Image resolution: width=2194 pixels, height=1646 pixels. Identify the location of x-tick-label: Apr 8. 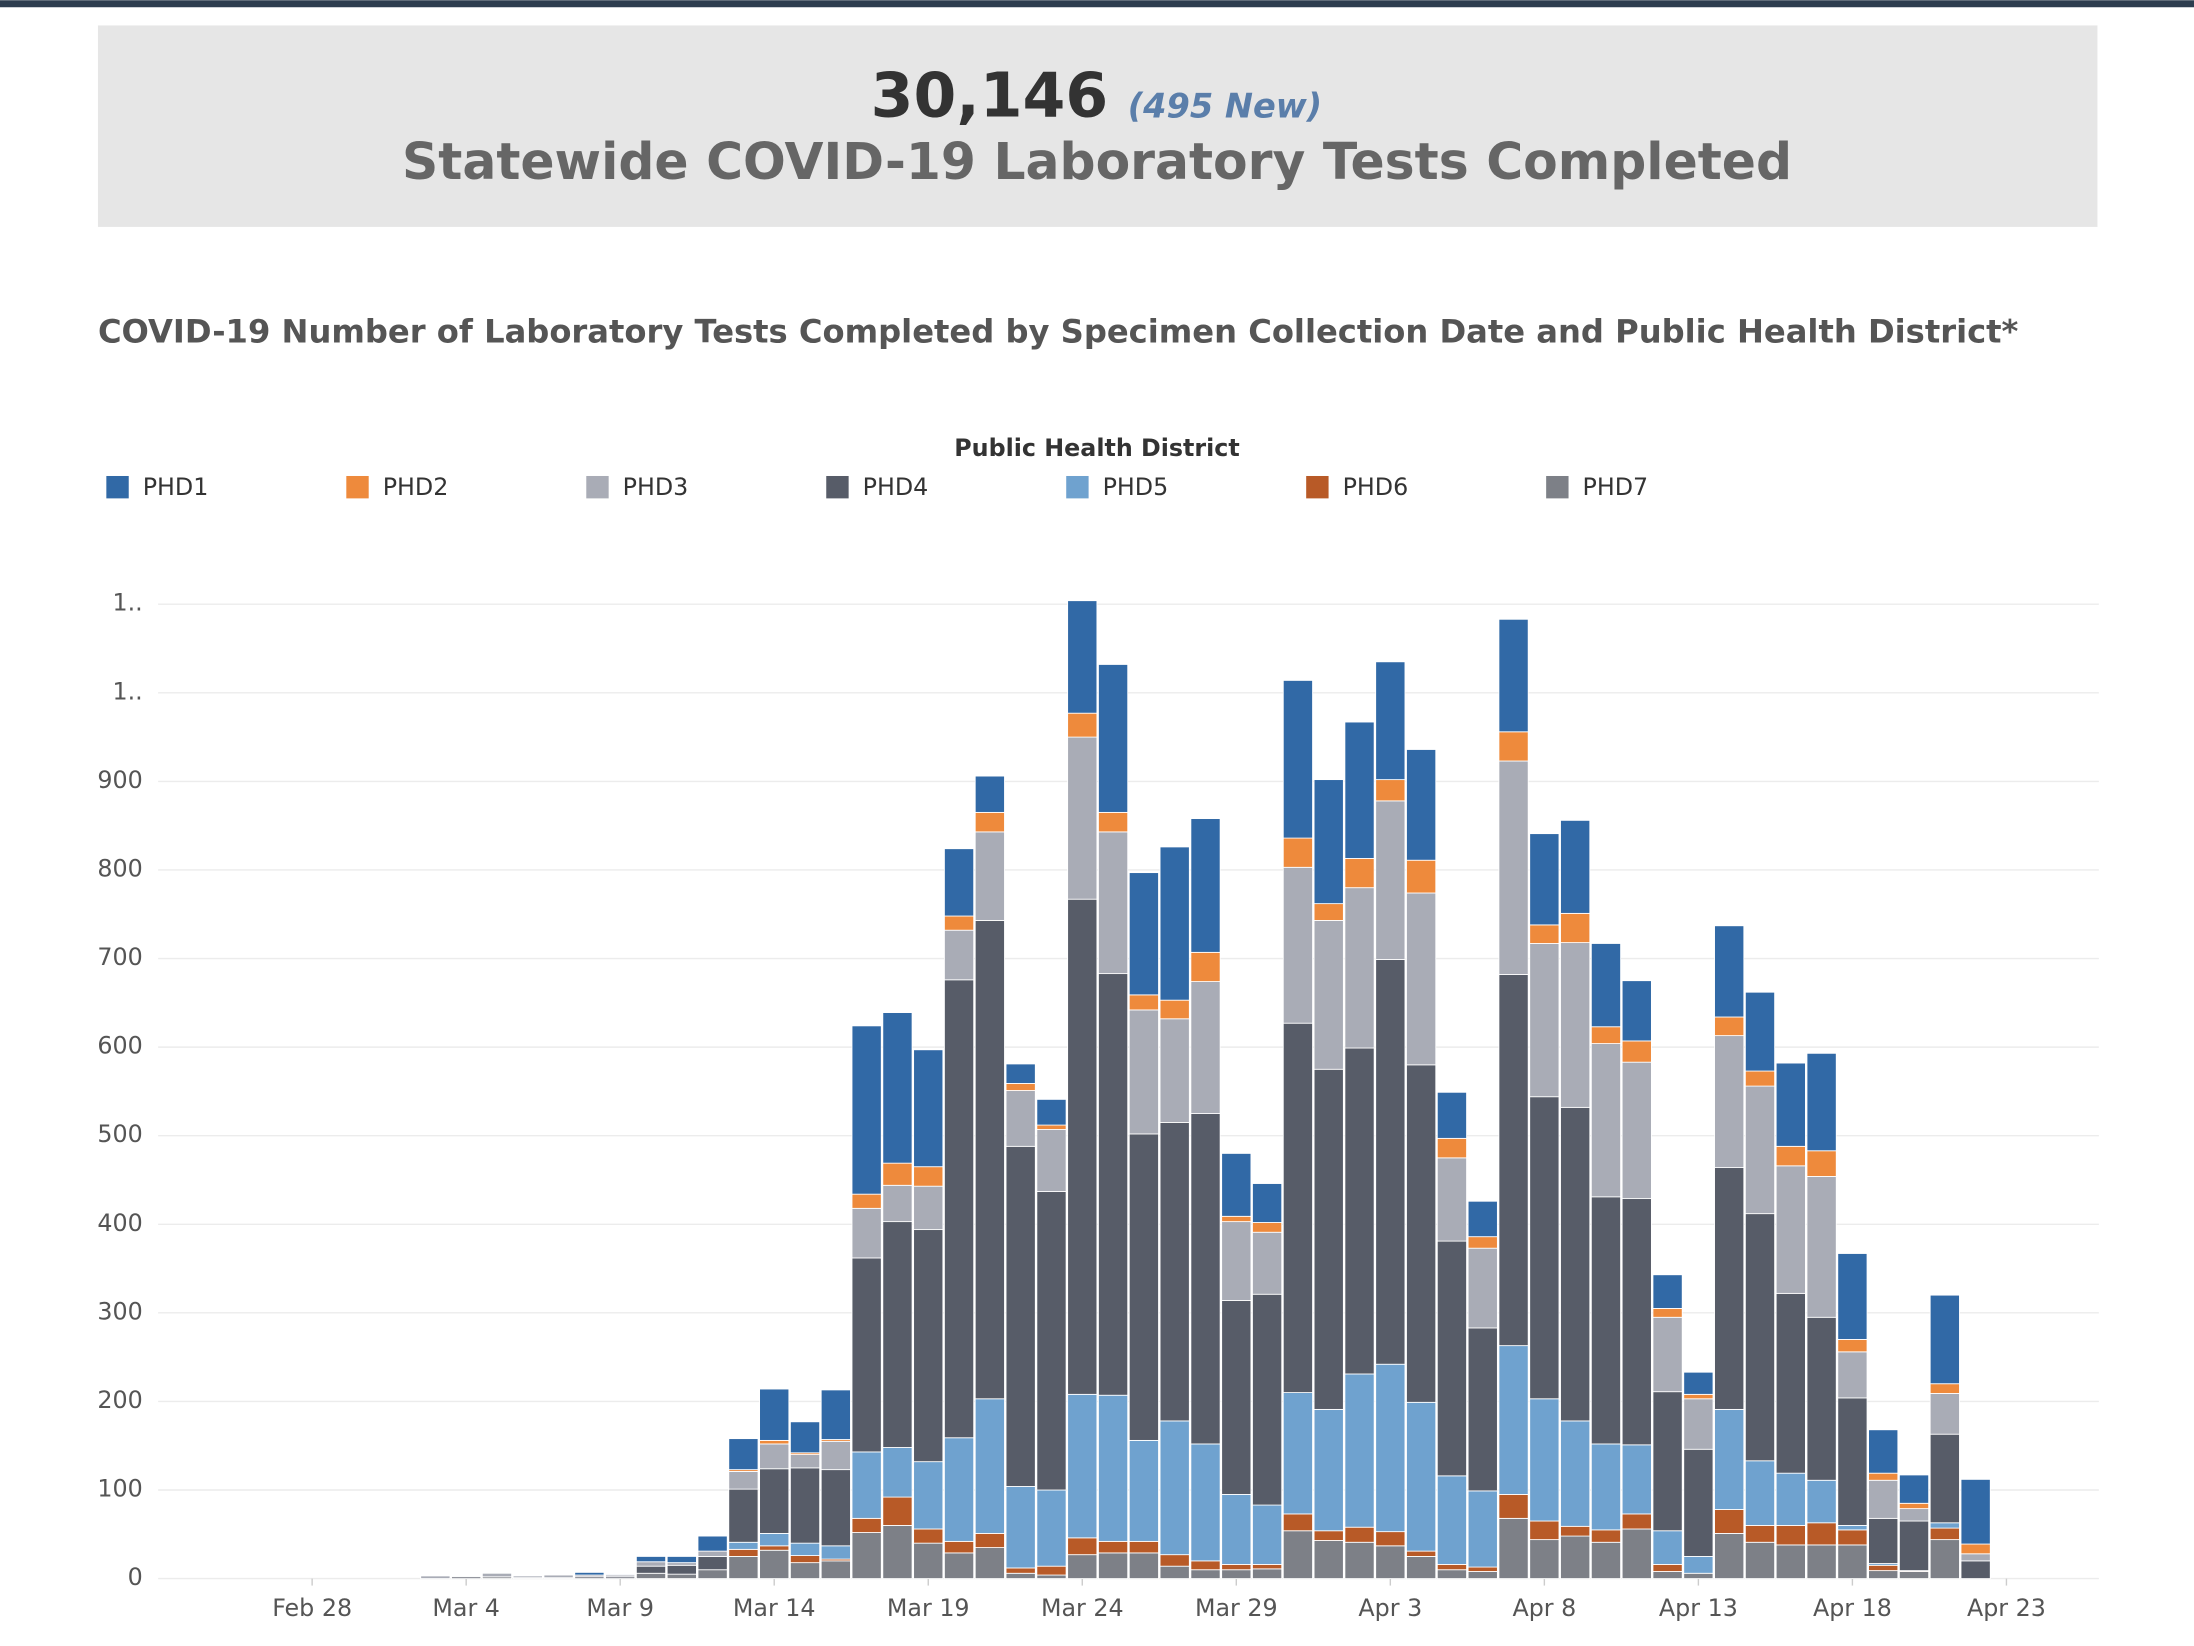
(1544, 1608).